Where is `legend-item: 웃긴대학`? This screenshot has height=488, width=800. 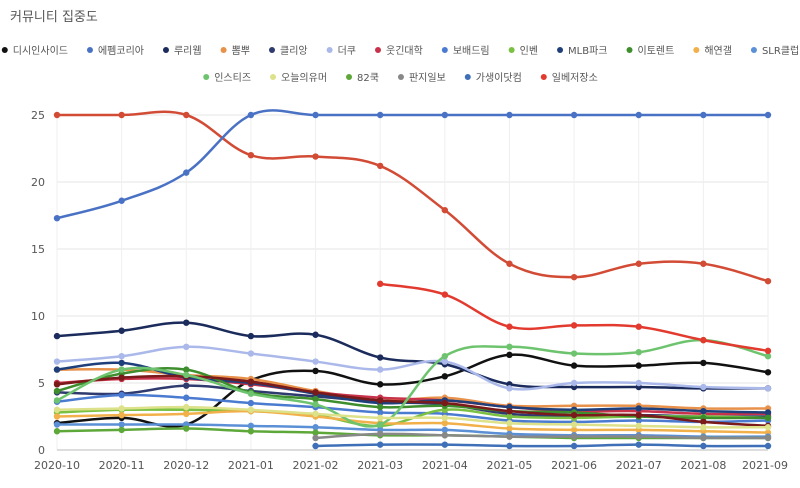 legend-item: 웃긴대학 is located at coordinates (399, 51).